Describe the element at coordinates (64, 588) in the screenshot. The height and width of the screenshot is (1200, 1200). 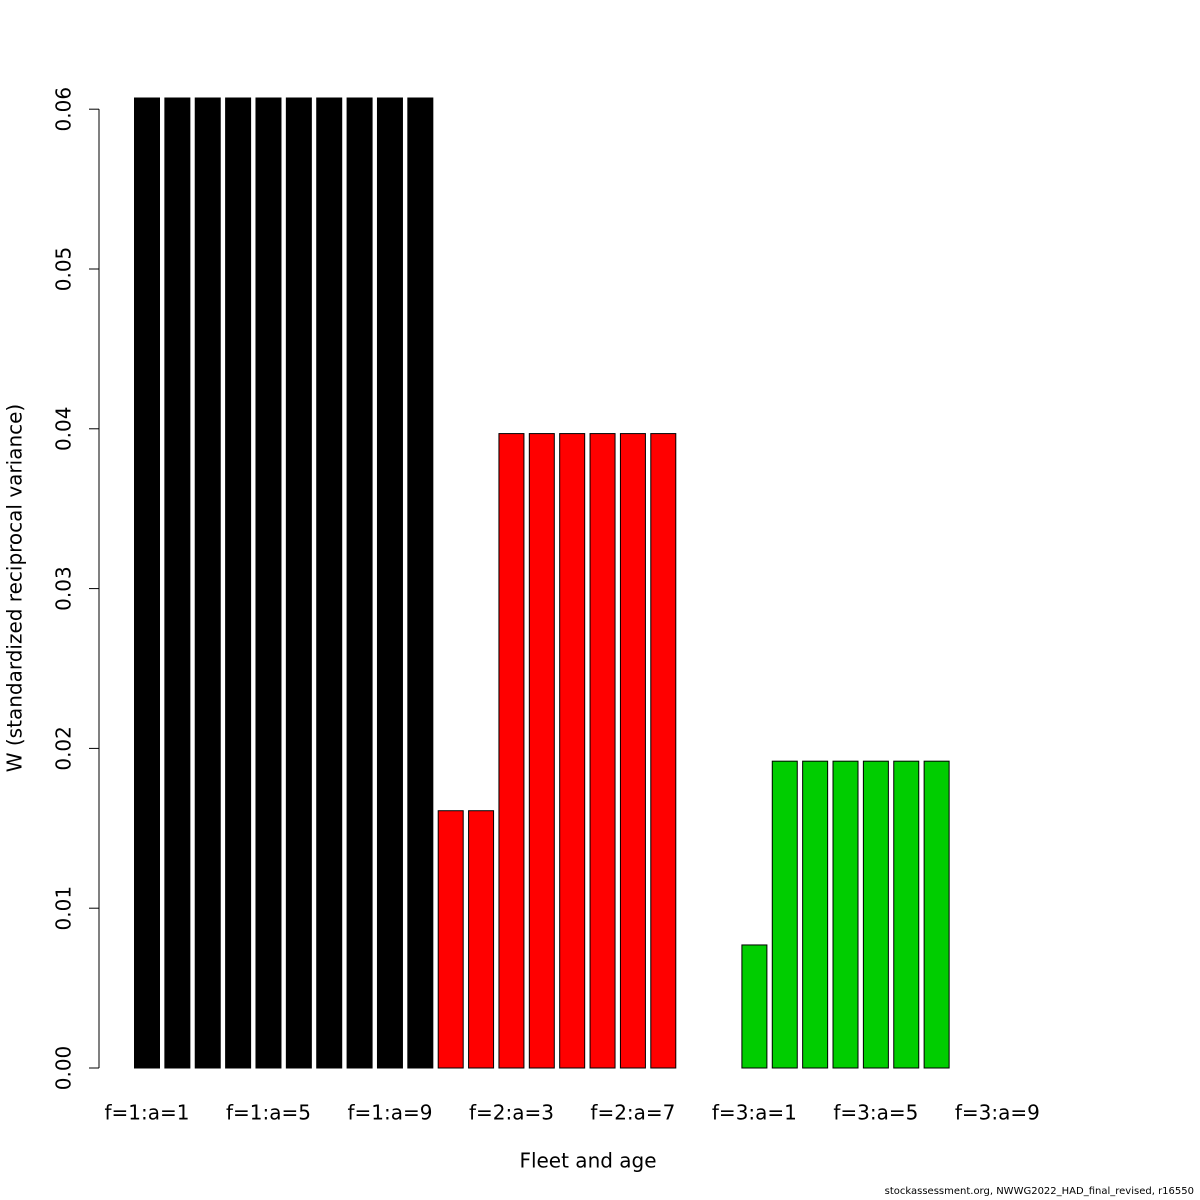
I see `y-tick-label: 0.03` at that location.